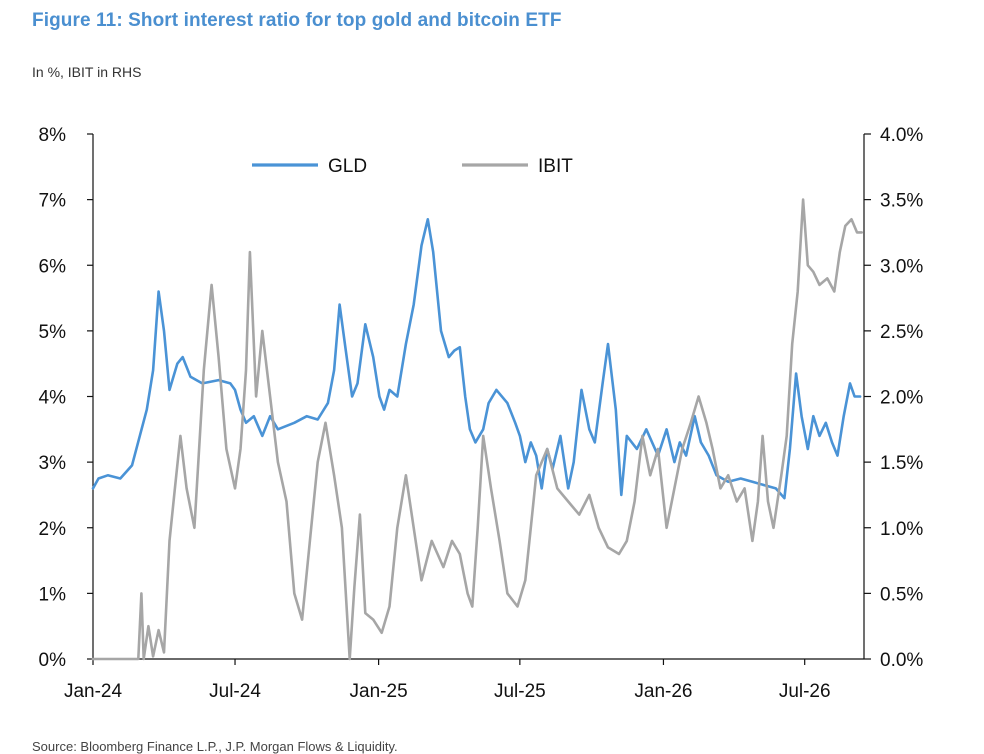  I want to click on x-tick-label: Jan-24, so click(93, 691).